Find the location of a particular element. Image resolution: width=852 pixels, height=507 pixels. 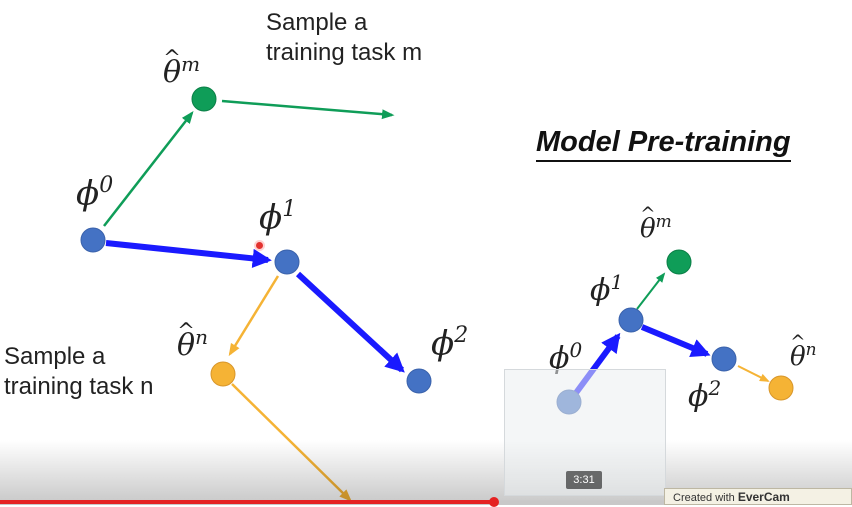

label-phi2-right-symbol: ϕ is located at coordinates (698, 396).